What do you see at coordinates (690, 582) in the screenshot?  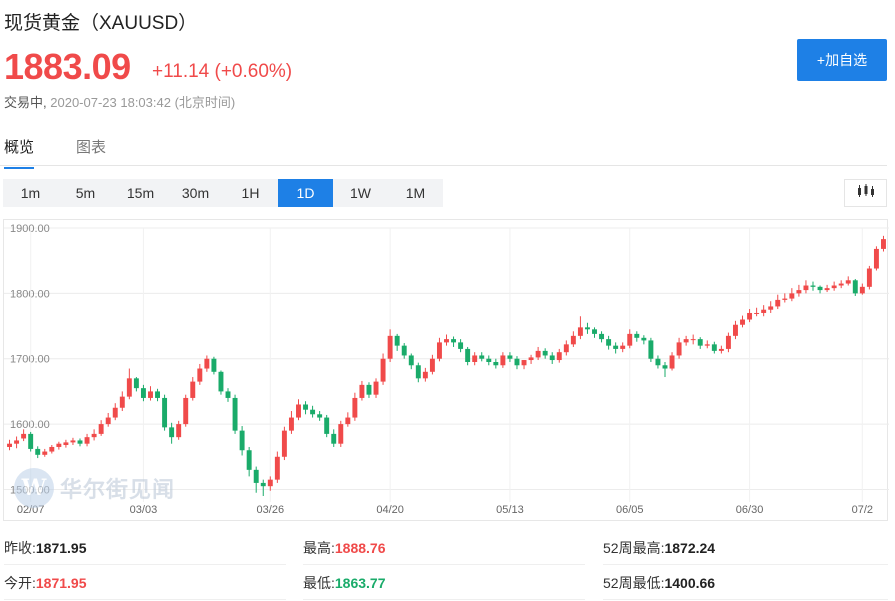 I see `stat-value: 1400.66` at bounding box center [690, 582].